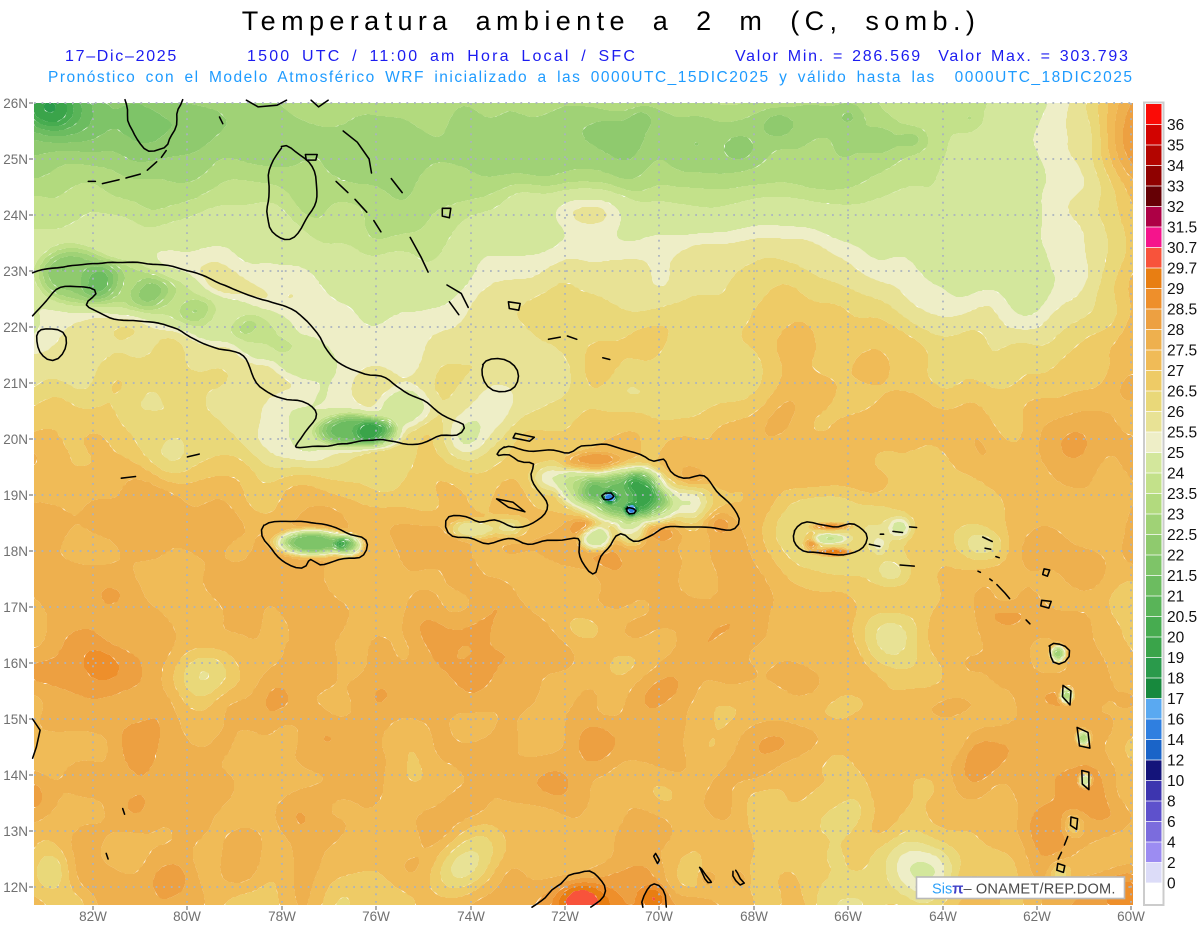  What do you see at coordinates (187, 916) in the screenshot?
I see `svg-text: 80W` at bounding box center [187, 916].